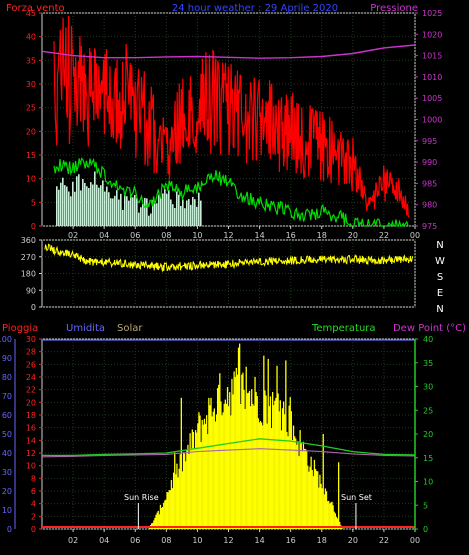 The width and height of the screenshot is (469, 555). What do you see at coordinates (259, 540) in the screenshot?
I see `weather-x-tick-label: 14` at bounding box center [259, 540].